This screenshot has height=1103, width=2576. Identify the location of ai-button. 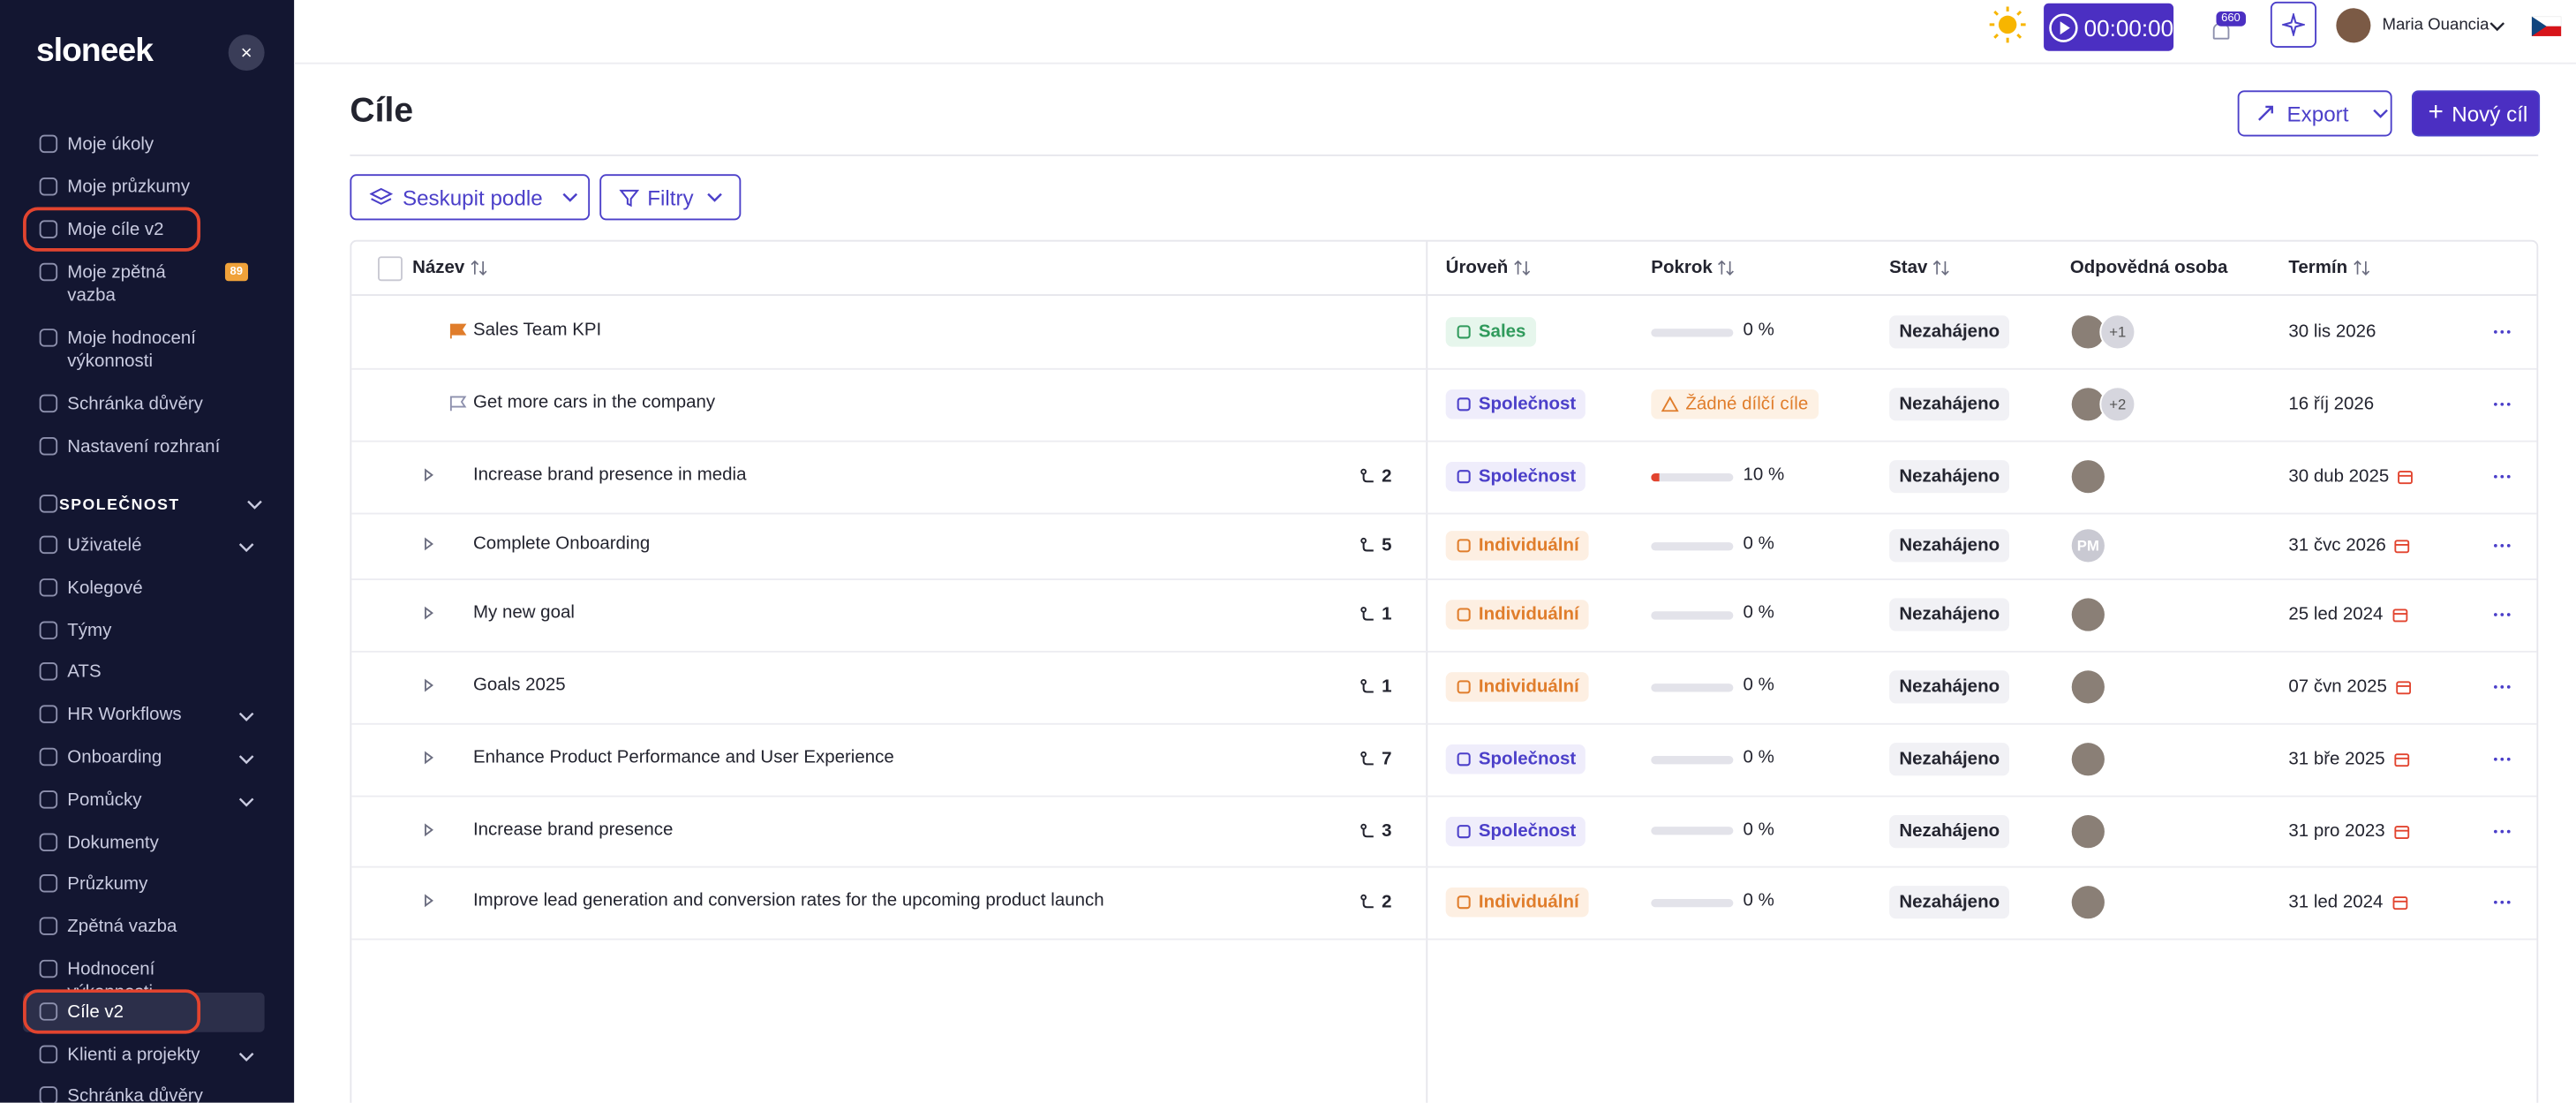
(2294, 24).